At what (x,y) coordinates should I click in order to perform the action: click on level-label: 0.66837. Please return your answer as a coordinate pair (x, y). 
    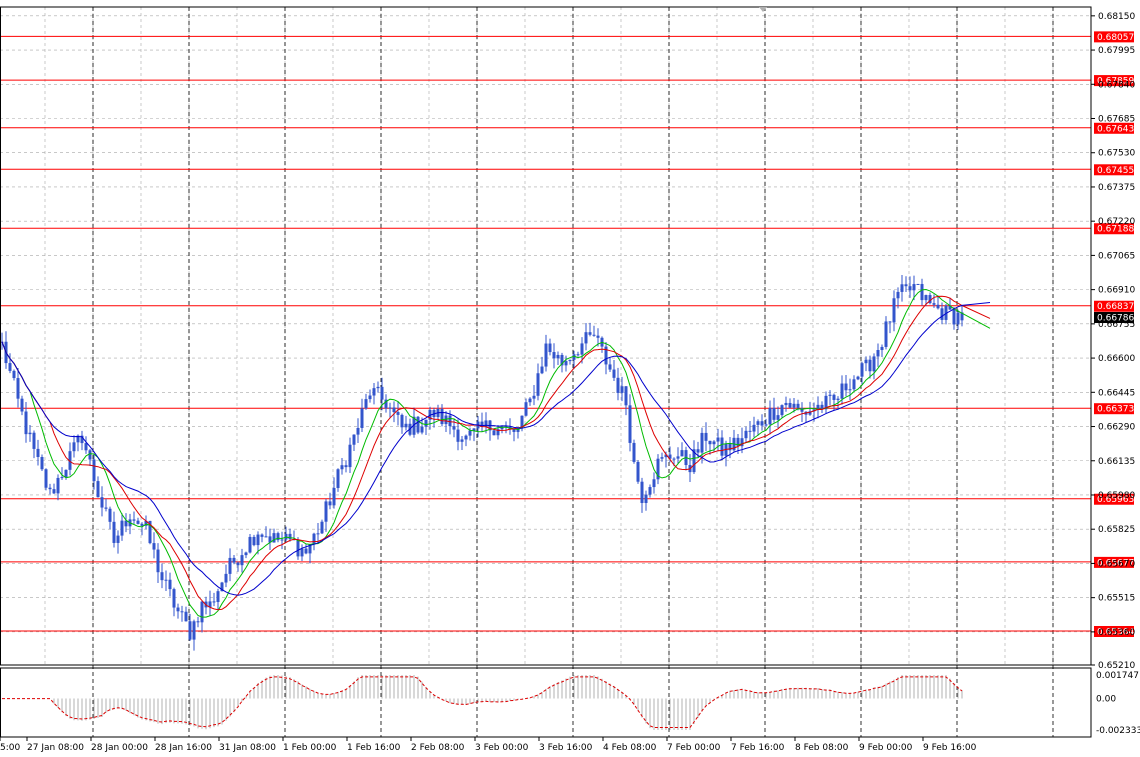
    Looking at the image, I should click on (1115, 307).